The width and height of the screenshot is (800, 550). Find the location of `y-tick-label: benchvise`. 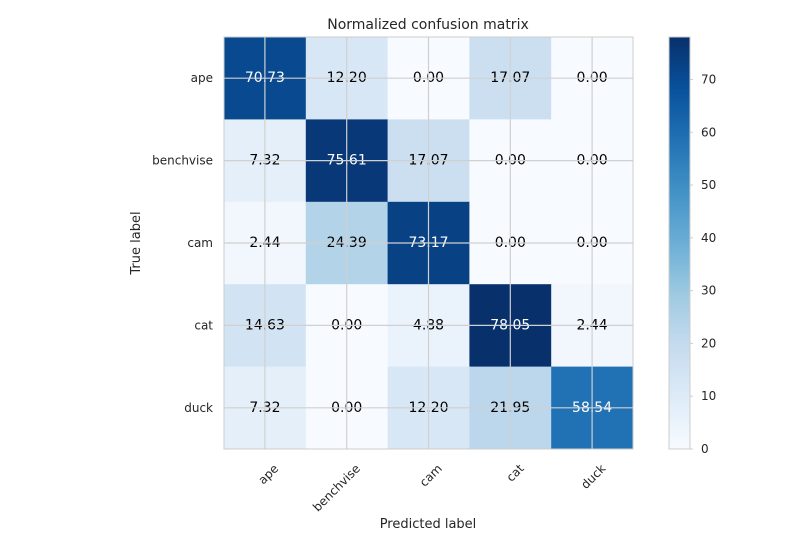

y-tick-label: benchvise is located at coordinates (182, 161).